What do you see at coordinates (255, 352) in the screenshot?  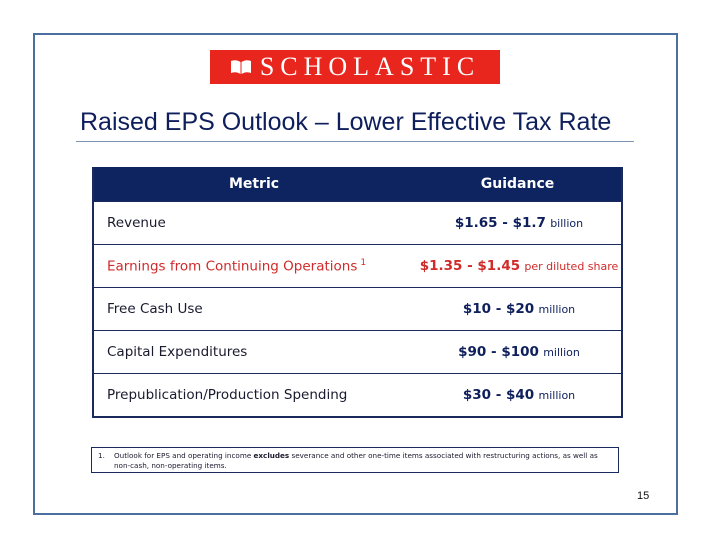 I see `metric-cell: Capital Expenditures` at bounding box center [255, 352].